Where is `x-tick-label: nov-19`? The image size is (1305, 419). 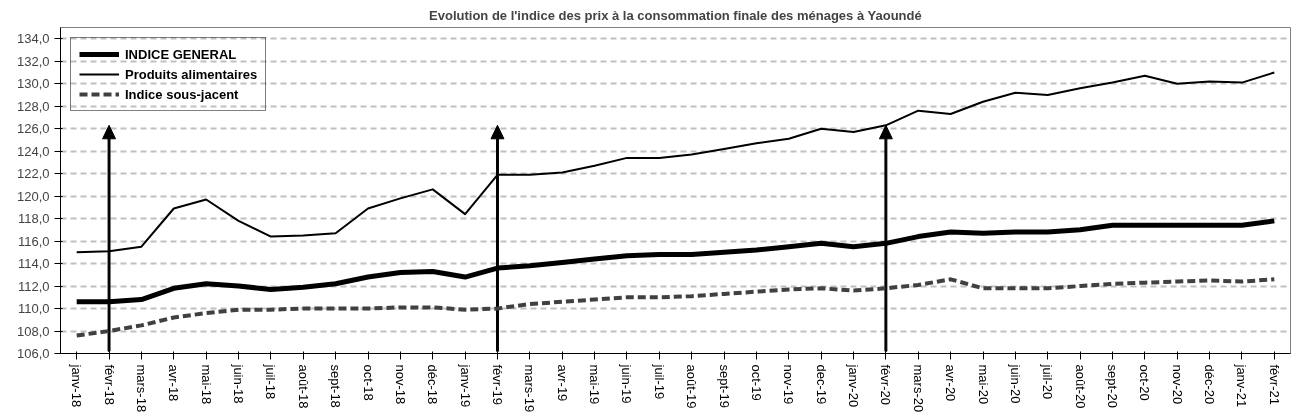
x-tick-label: nov-19 is located at coordinates (789, 384).